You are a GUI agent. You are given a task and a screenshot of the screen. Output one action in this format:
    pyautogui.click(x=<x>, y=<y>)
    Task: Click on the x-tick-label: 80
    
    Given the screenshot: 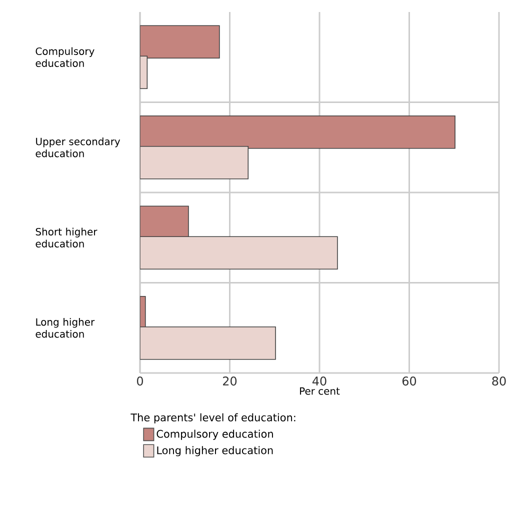 What is the action you would take?
    pyautogui.click(x=499, y=381)
    